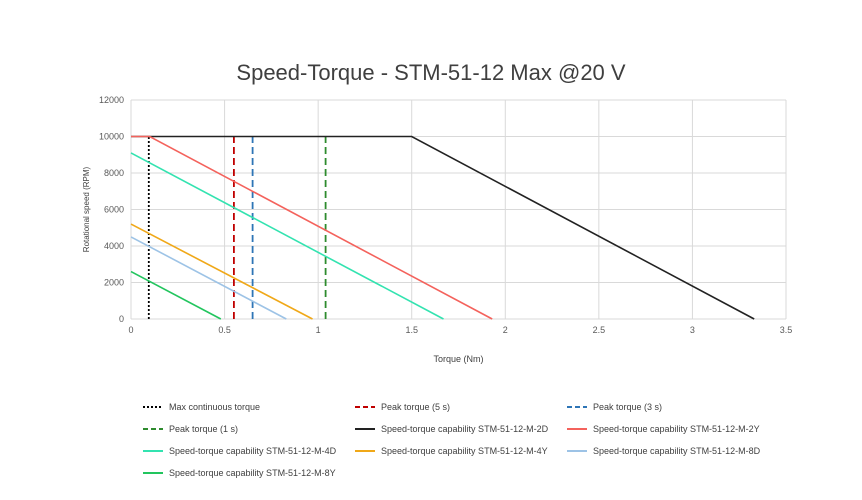 This screenshot has height=500, width=862. I want to click on legend-item: Speed-torque capability STM-51-12-M-8D, so click(663, 451).